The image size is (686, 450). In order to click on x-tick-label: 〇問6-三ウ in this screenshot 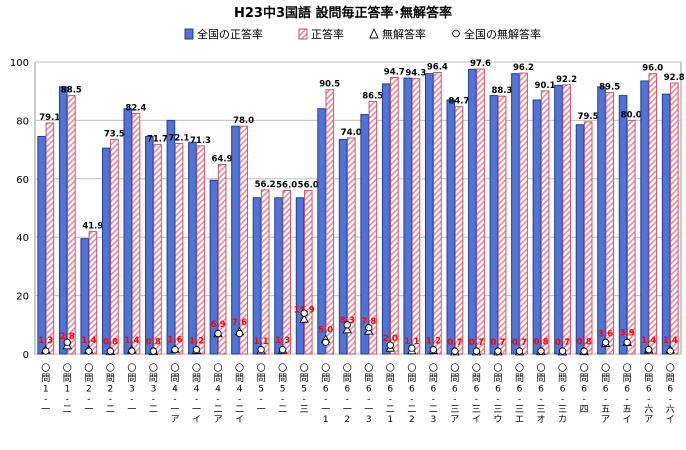, I will do `click(497, 394)`.